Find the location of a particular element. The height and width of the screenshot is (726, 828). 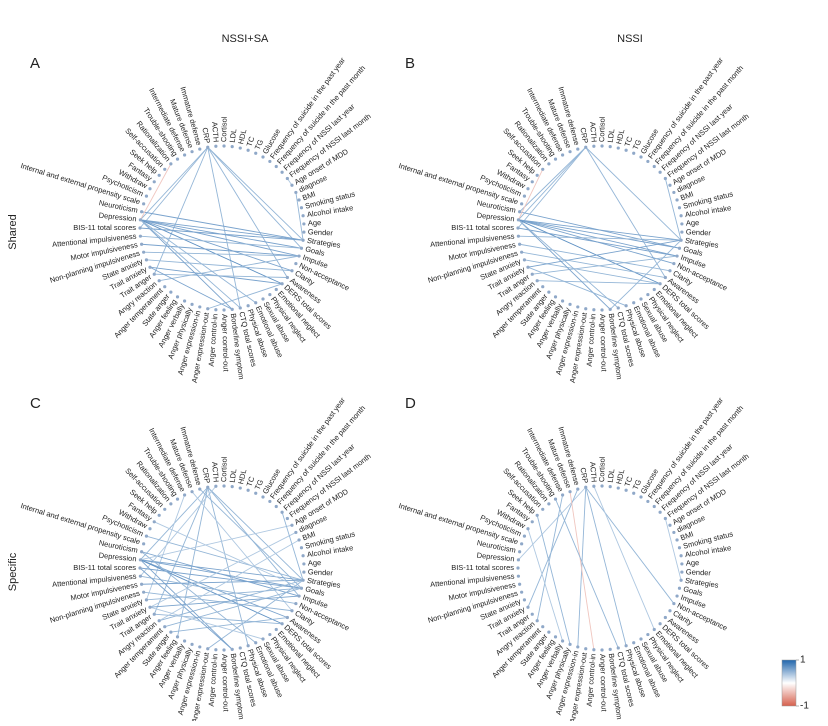

node-label: Anger control-in is located at coordinates (213, 339).